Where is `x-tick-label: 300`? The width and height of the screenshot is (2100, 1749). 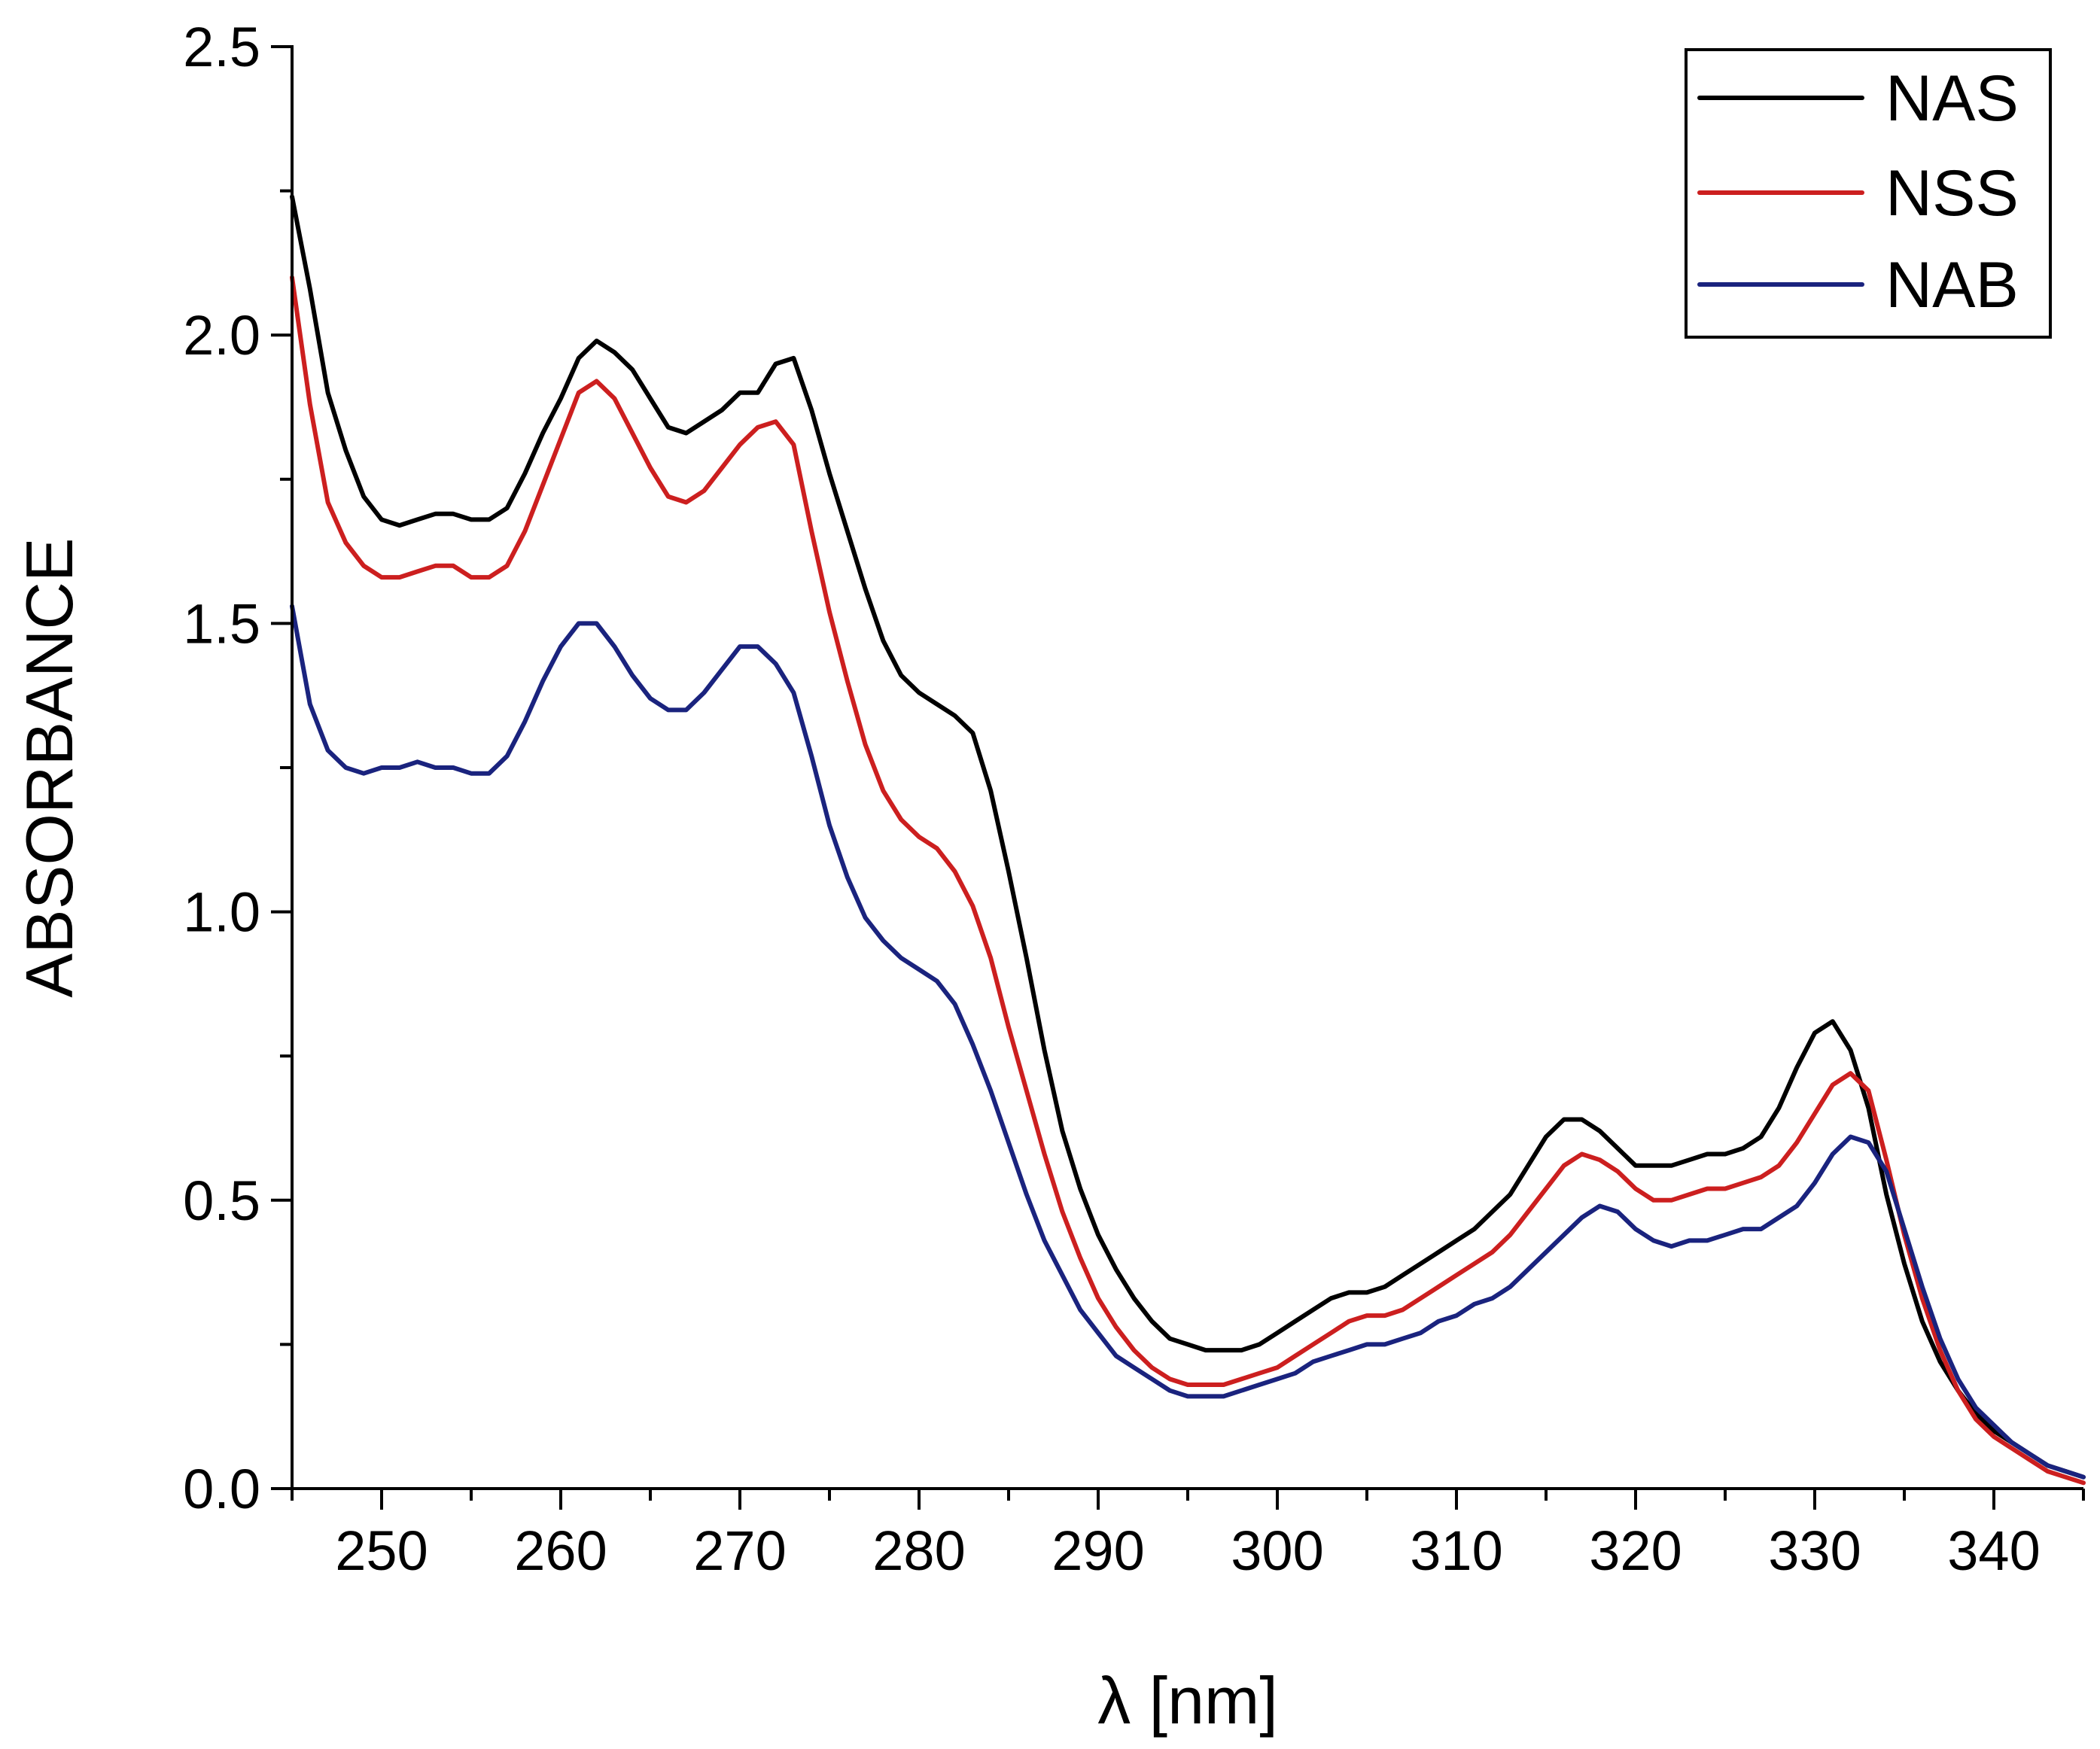 x-tick-label: 300 is located at coordinates (1277, 1551).